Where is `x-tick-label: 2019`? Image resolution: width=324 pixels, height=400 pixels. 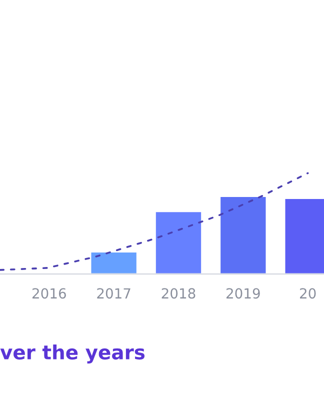 x-tick-label: 2019 is located at coordinates (243, 293).